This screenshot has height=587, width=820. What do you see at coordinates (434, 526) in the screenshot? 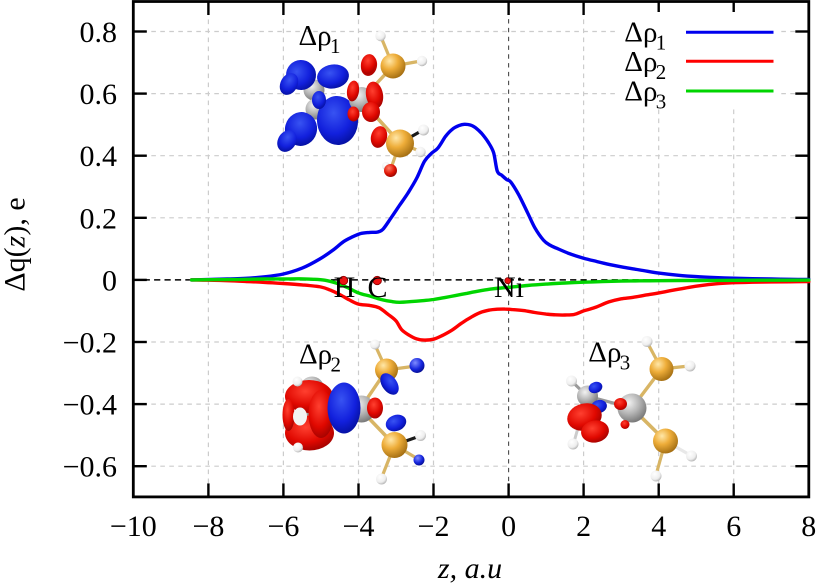
I see `svg-text: −2` at bounding box center [434, 526].